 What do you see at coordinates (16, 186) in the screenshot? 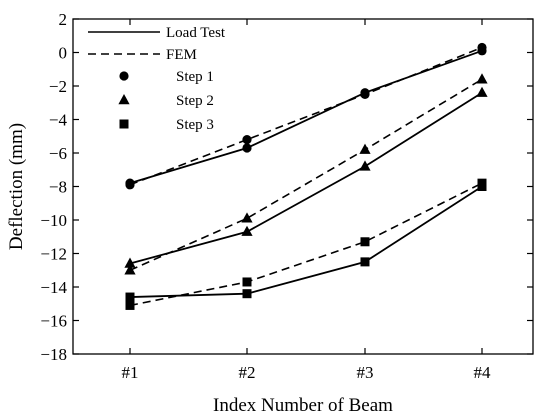
I see `y-axis-title: Deflection (mm)` at bounding box center [16, 186].